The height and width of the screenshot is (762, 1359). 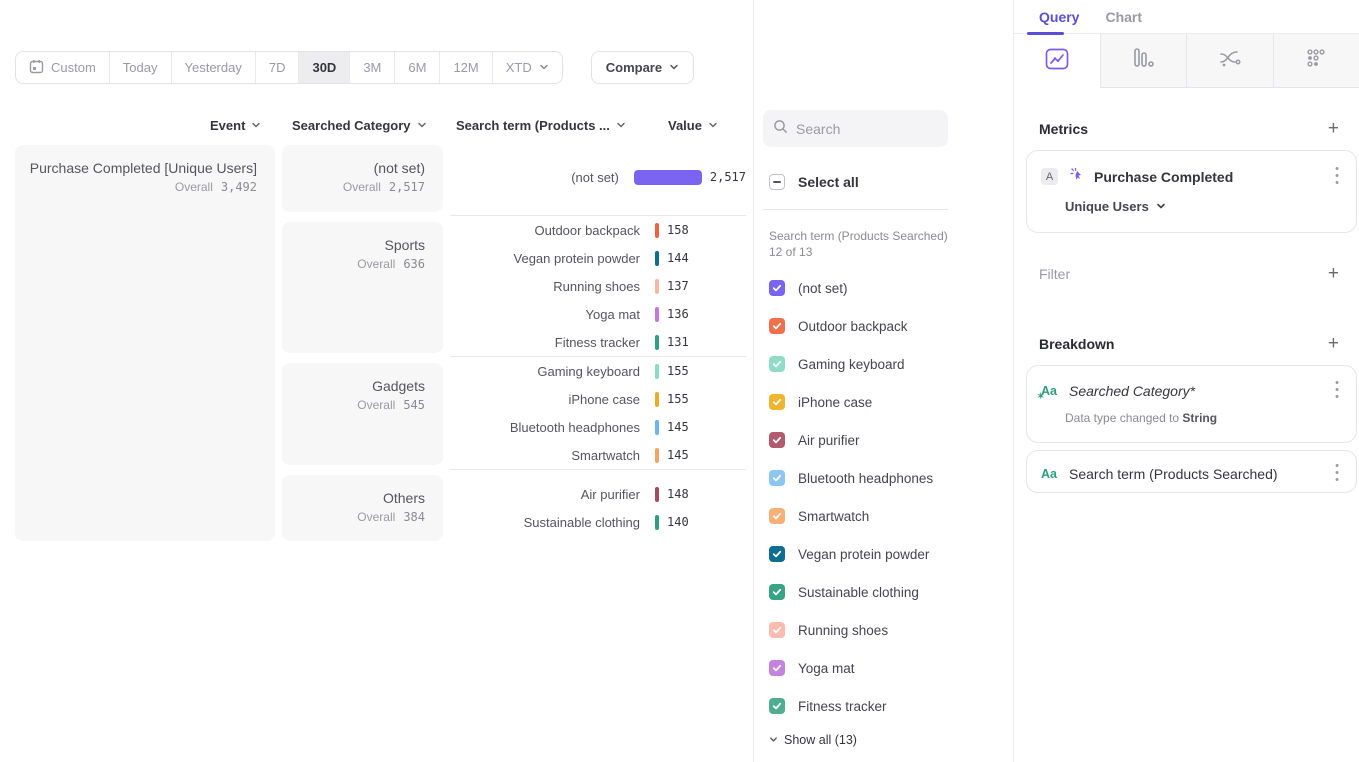 I want to click on date-range-label: Custom, so click(x=73, y=67).